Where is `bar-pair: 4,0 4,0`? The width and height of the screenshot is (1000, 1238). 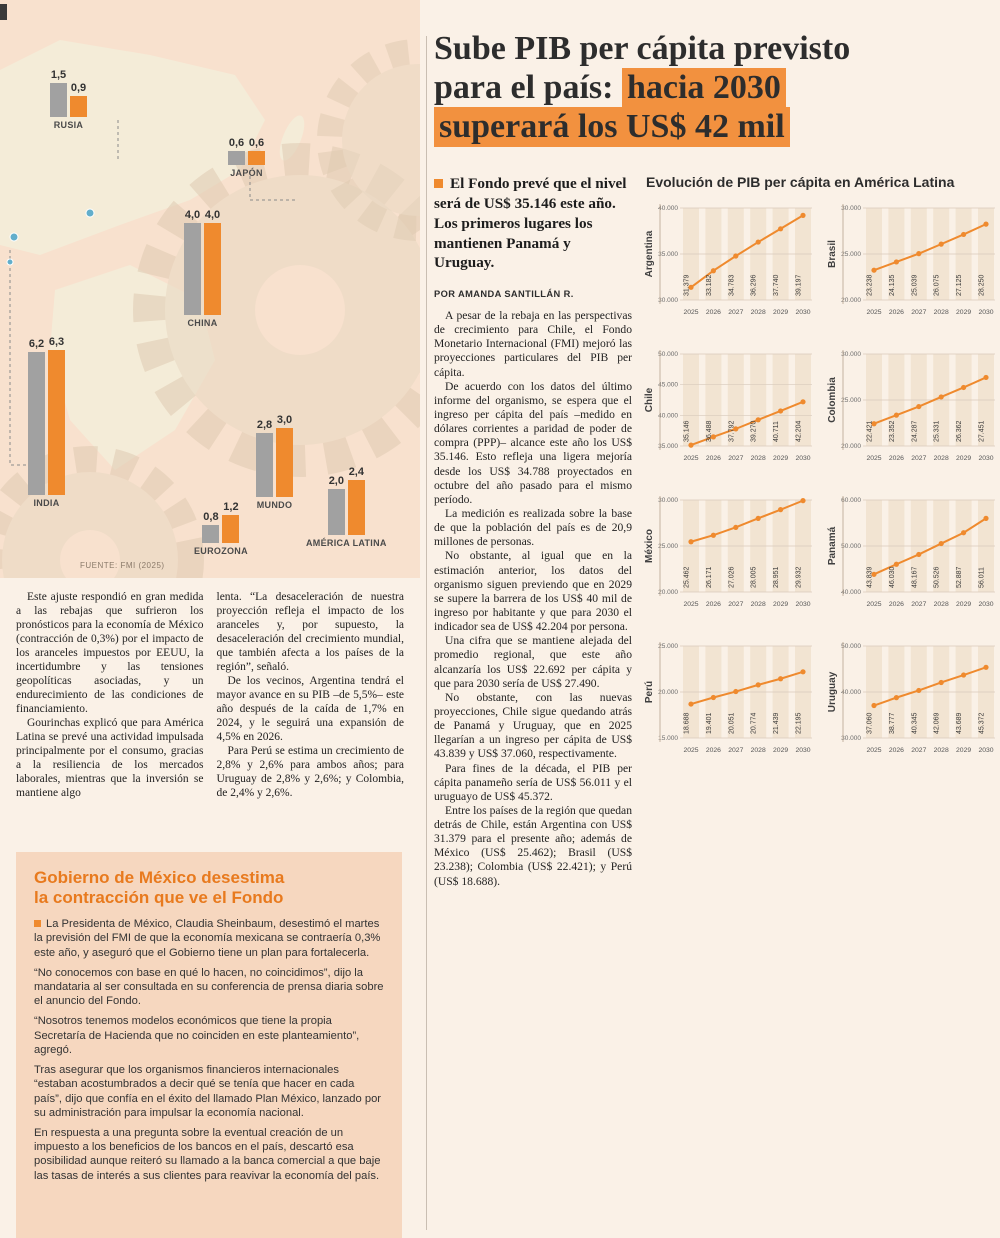
bar-pair: 4,0 4,0 is located at coordinates (202, 262).